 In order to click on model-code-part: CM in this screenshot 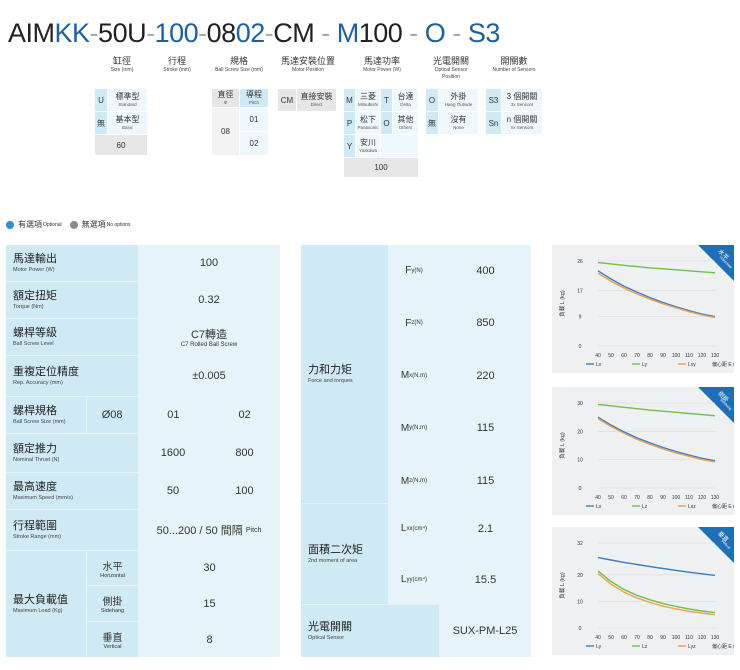, I will do `click(294, 33)`.